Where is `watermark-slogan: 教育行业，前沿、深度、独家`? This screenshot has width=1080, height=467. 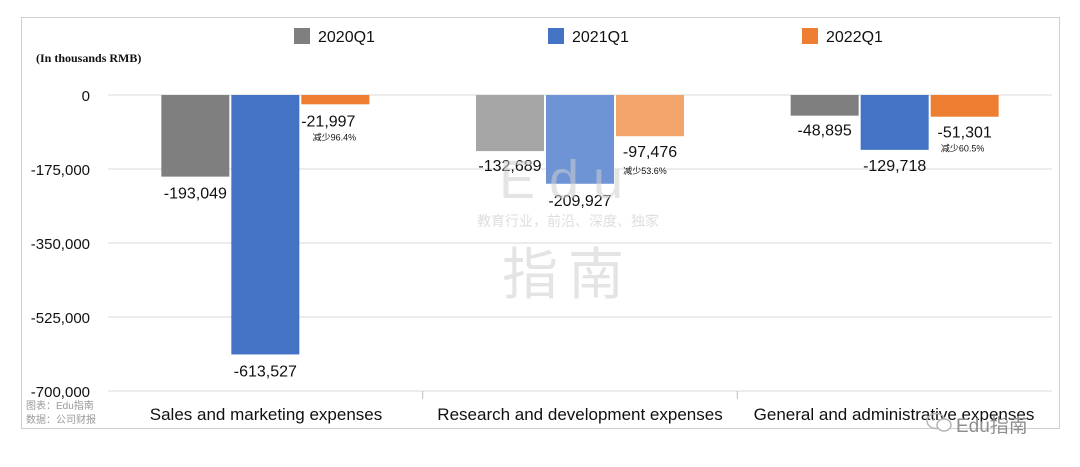 watermark-slogan: 教育行业，前沿、深度、独家 is located at coordinates (568, 221).